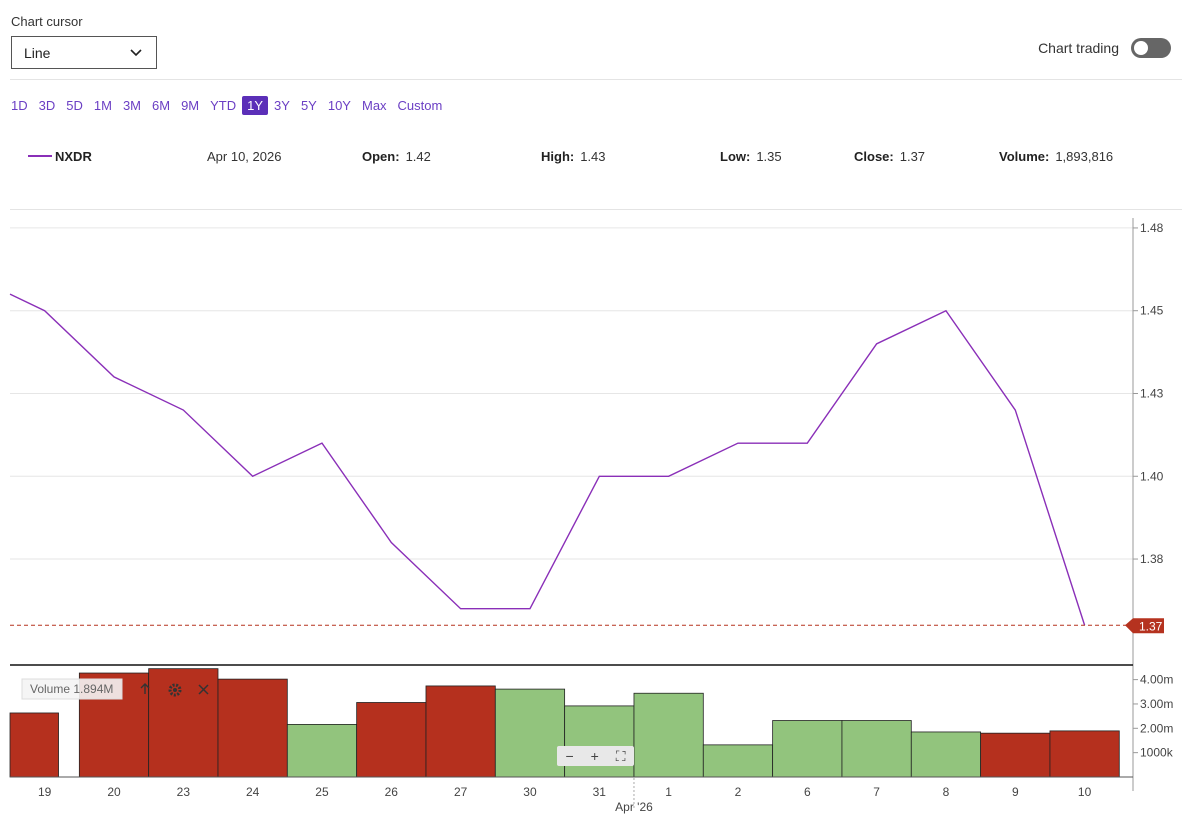  Describe the element at coordinates (73, 156) in the screenshot. I see `legend-symbol: NXDR` at that location.